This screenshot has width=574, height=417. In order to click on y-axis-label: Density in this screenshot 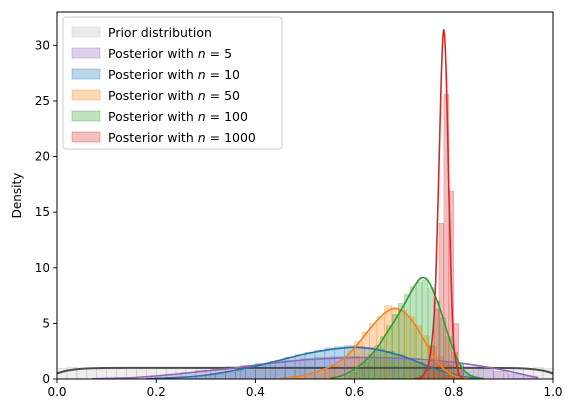, I will do `click(17, 196)`.